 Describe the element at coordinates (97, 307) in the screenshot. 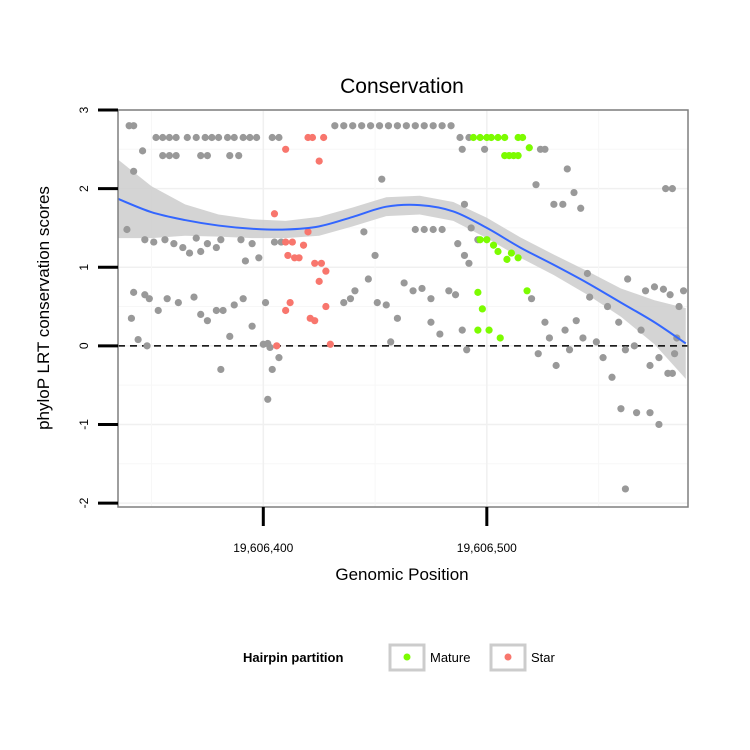

I see `y-axis: -2 -1 0 1 2 3` at that location.